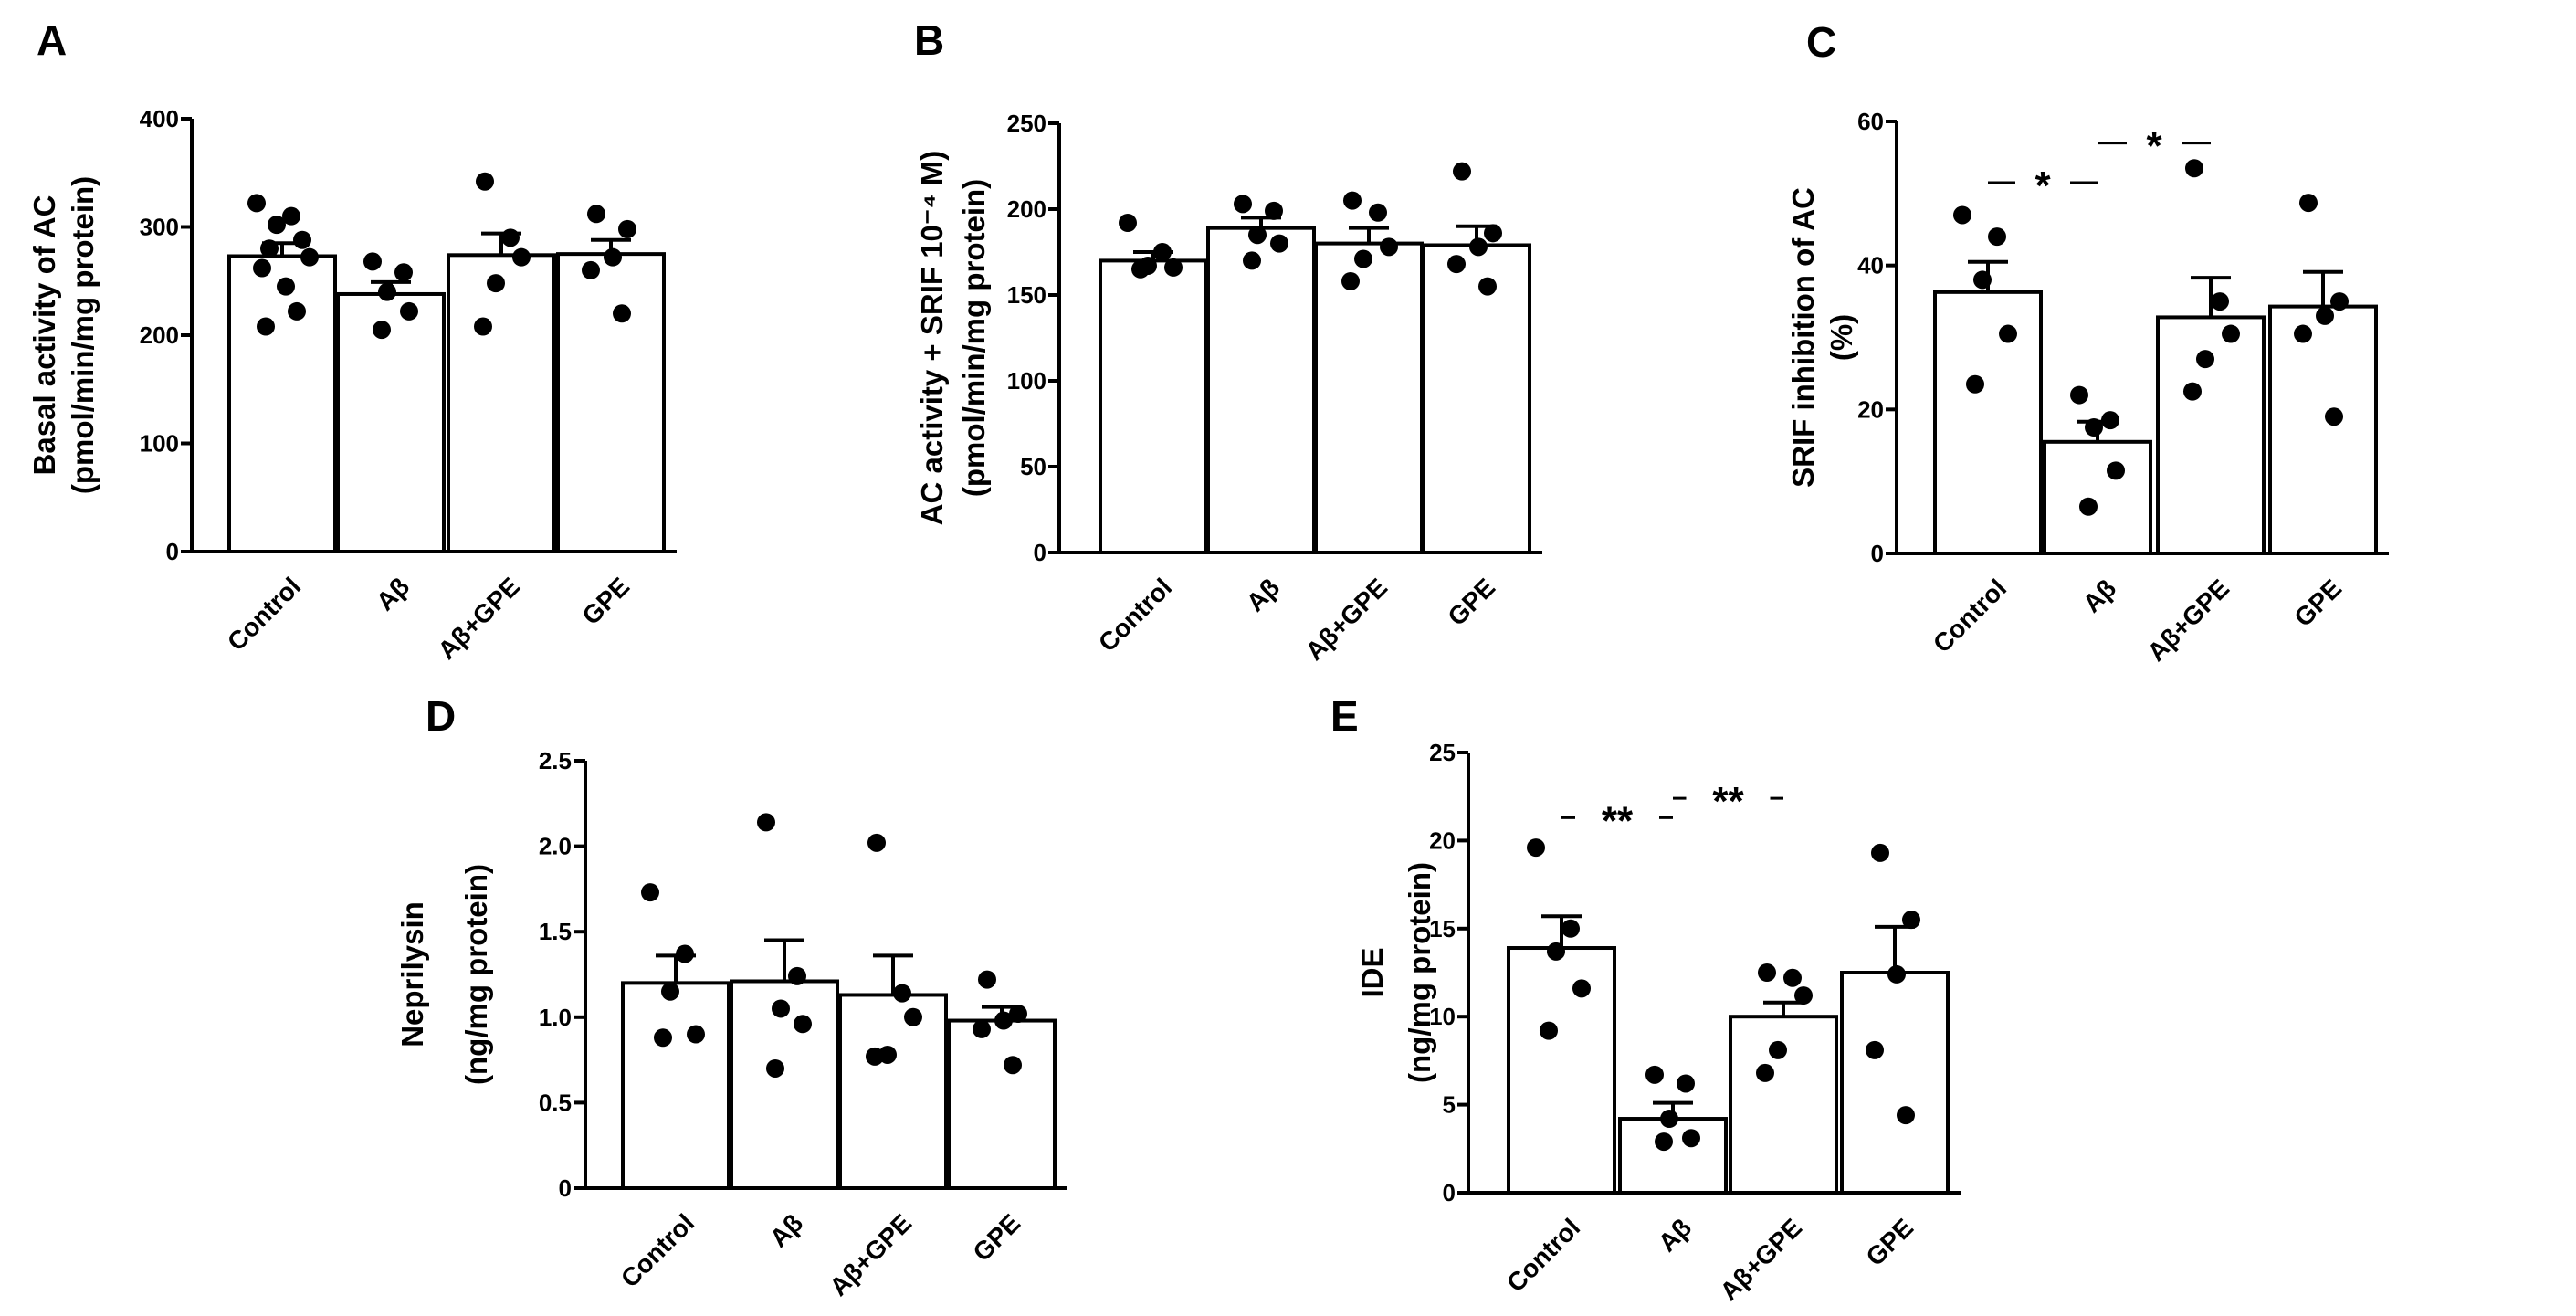 Image resolution: width=2576 pixels, height=1316 pixels. What do you see at coordinates (83, 335) in the screenshot?
I see `y-axis-title: (pmol/min/mg protein)` at bounding box center [83, 335].